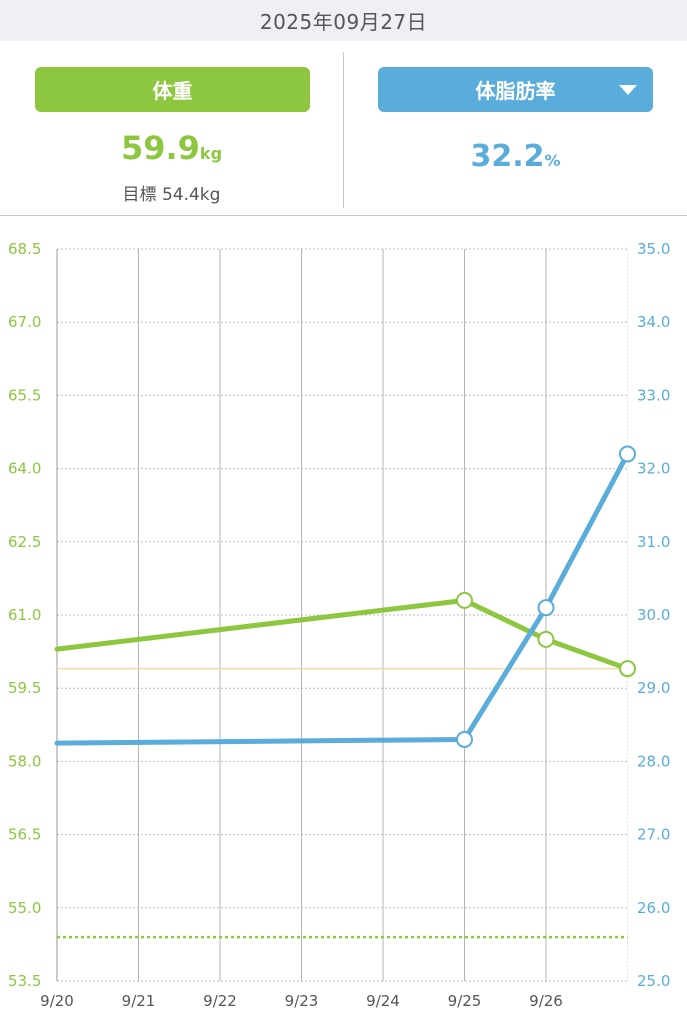  I want to click on y-left-tick-label: 68.5, so click(24, 249).